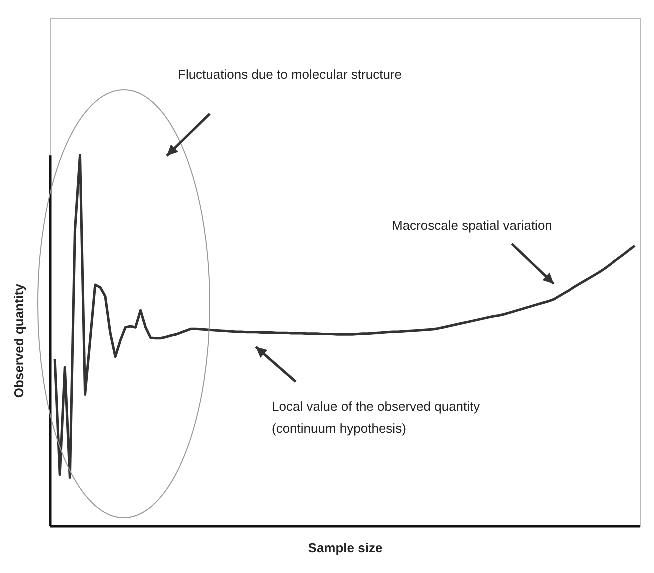  I want to click on text: Fluctuations due to molecular structure, so click(290, 75).